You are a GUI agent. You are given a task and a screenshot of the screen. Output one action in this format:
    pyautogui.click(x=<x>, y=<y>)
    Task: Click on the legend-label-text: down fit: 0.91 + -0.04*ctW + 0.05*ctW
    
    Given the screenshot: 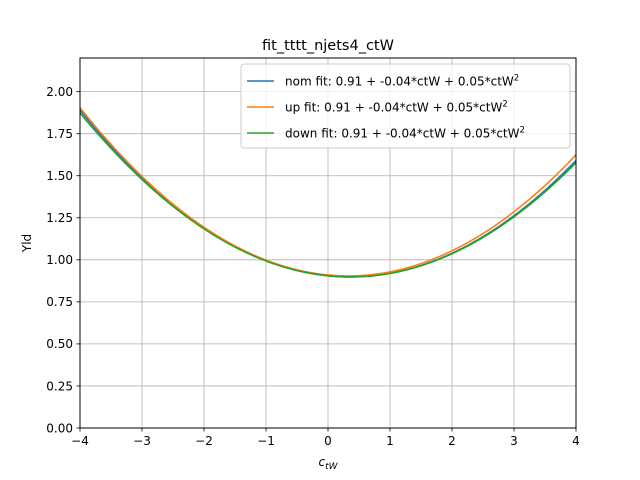 What is the action you would take?
    pyautogui.click(x=402, y=134)
    